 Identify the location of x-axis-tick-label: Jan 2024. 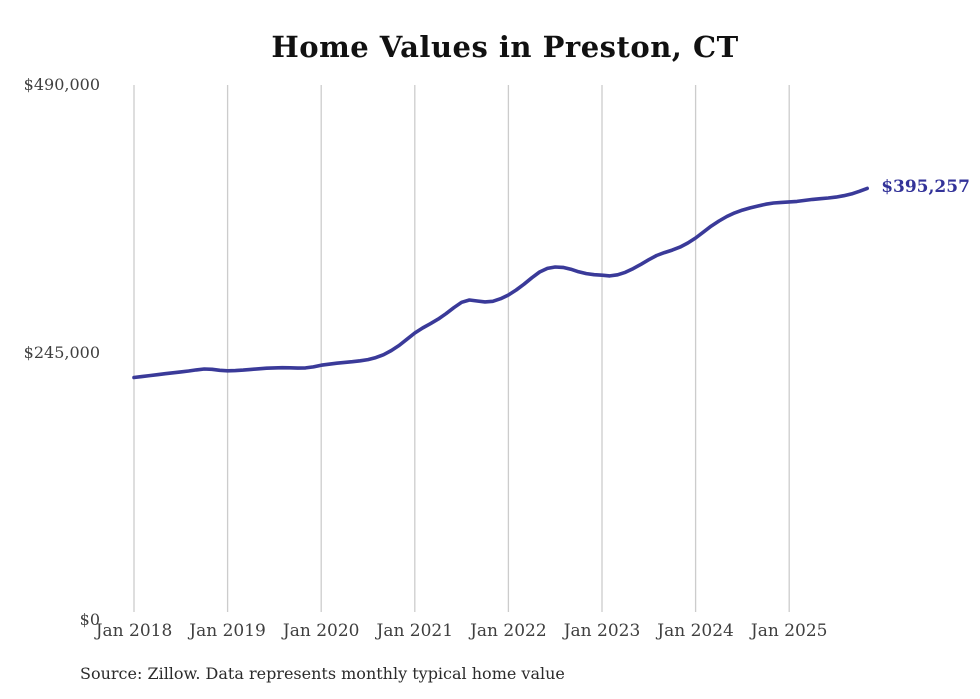
(695, 631).